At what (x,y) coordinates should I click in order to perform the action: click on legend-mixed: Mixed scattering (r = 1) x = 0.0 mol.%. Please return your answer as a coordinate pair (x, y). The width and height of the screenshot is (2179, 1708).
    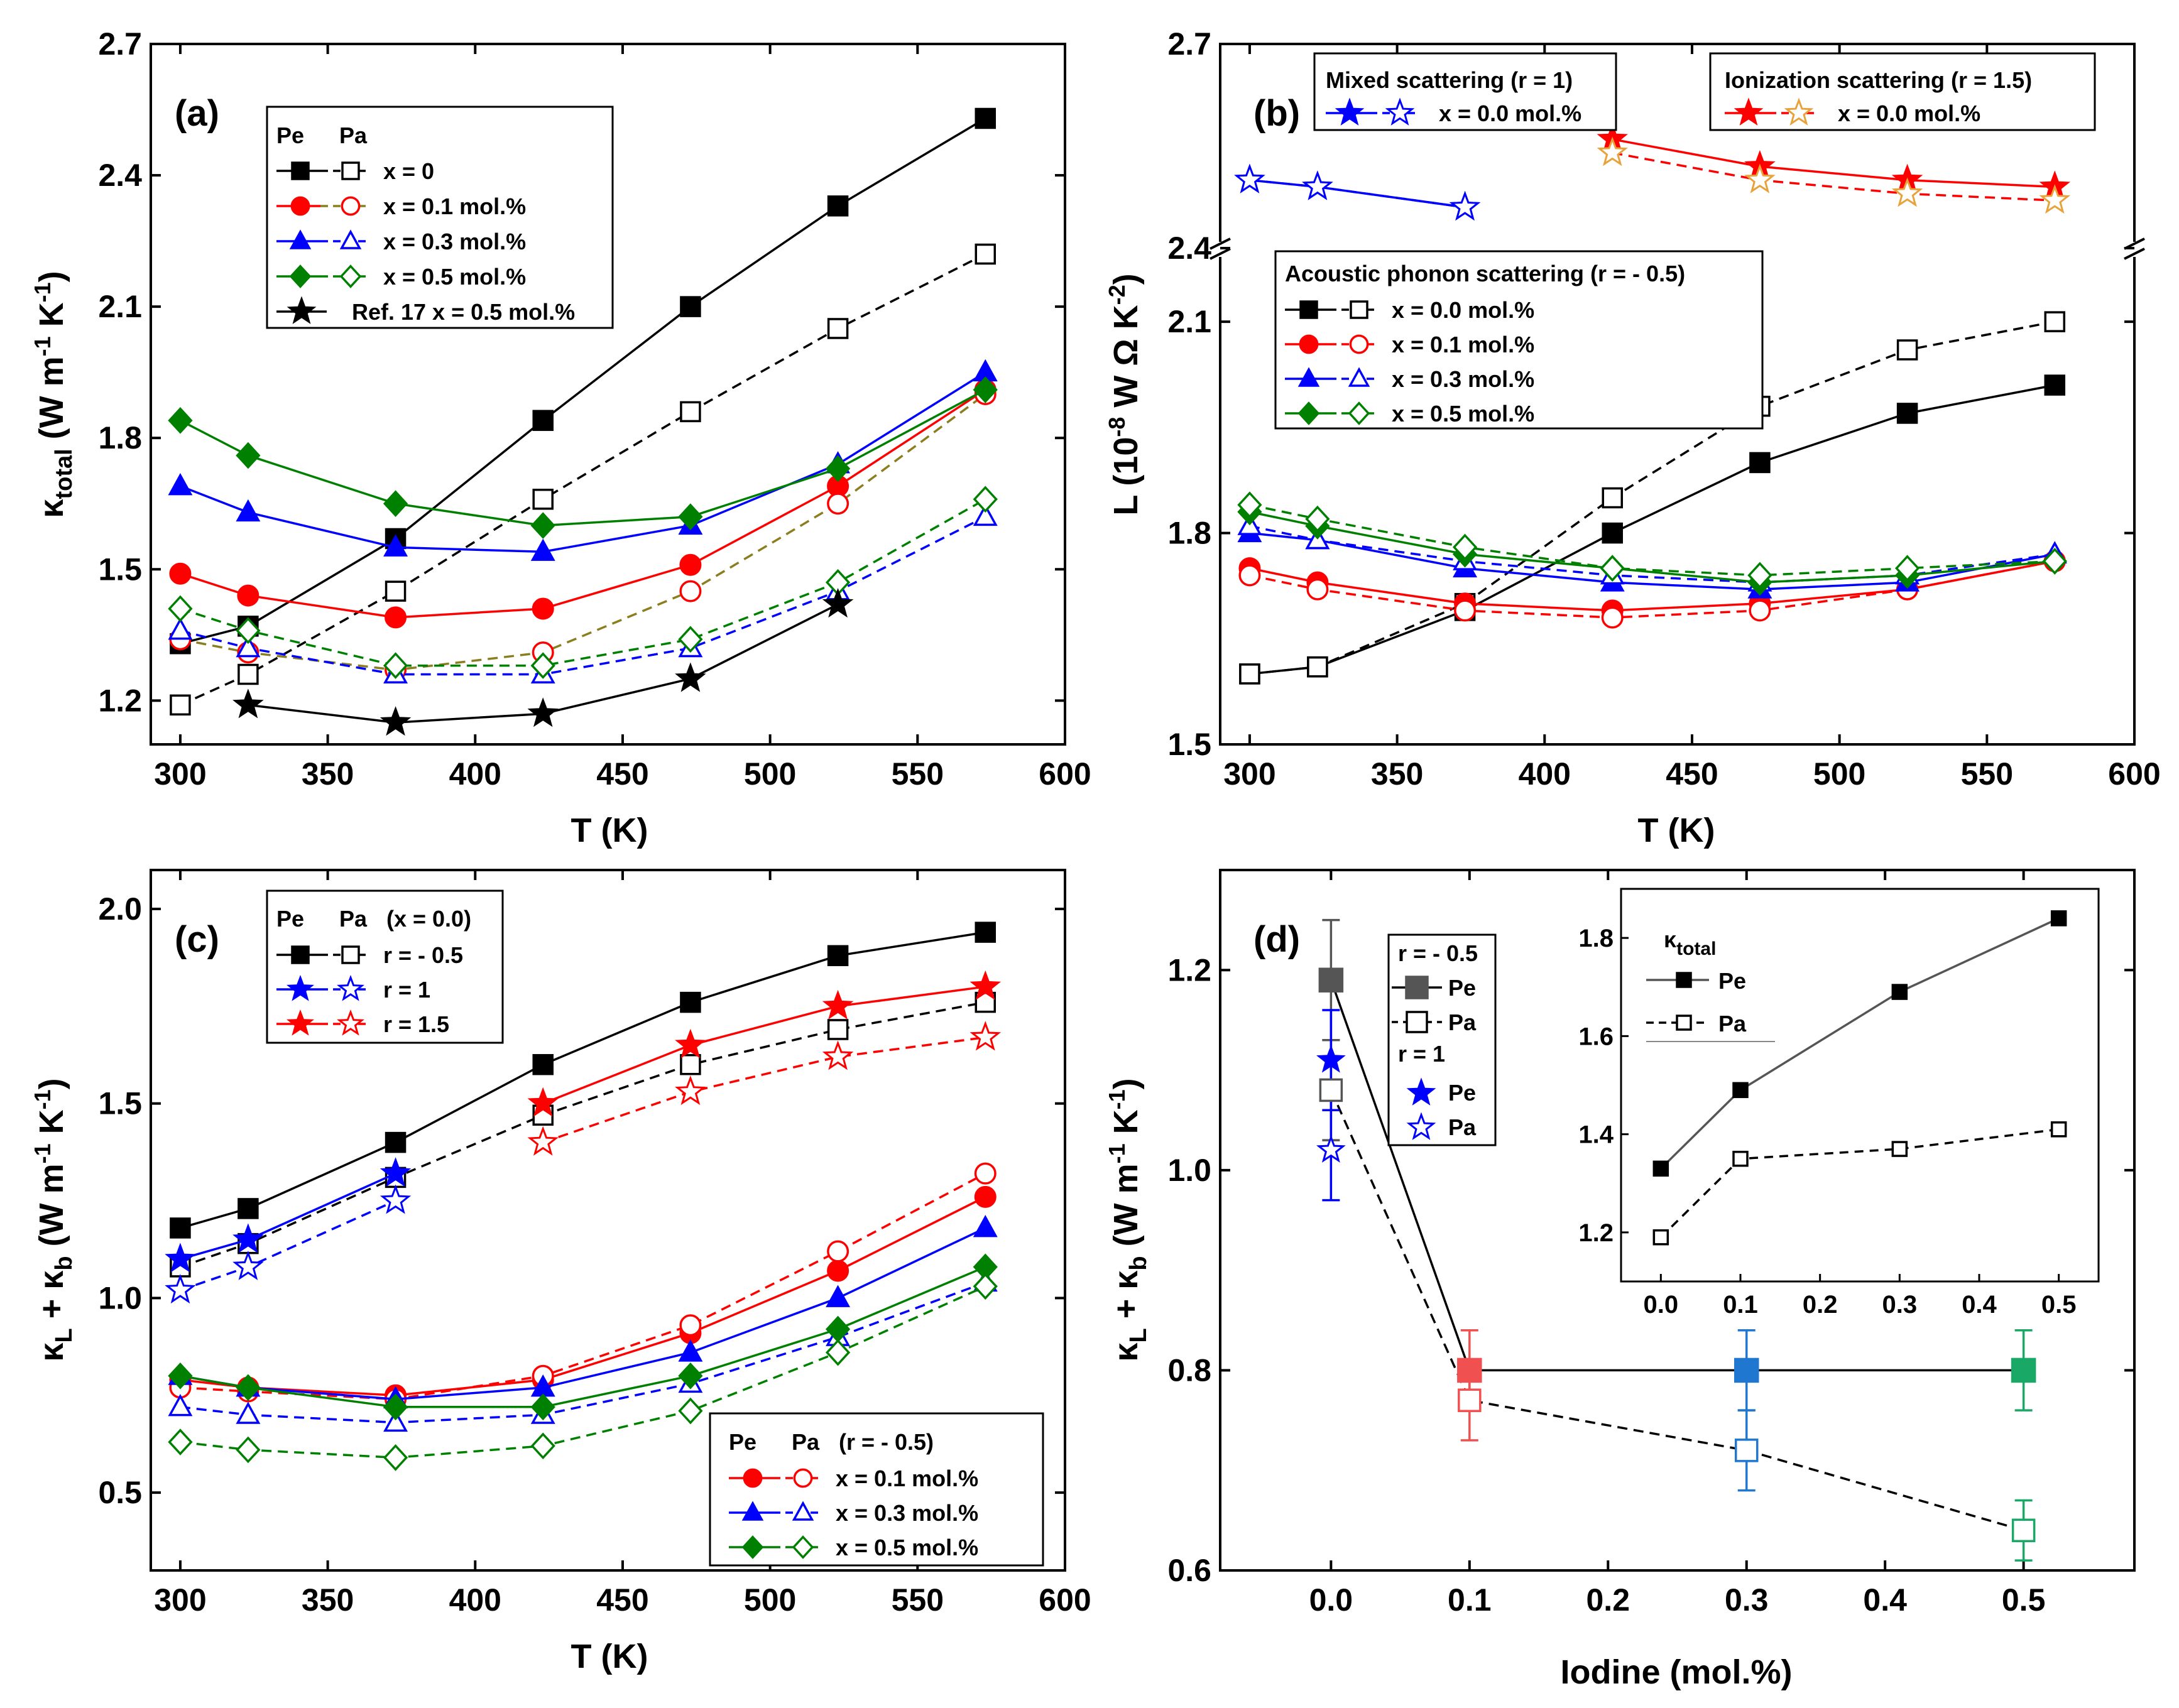
    Looking at the image, I should click on (1465, 91).